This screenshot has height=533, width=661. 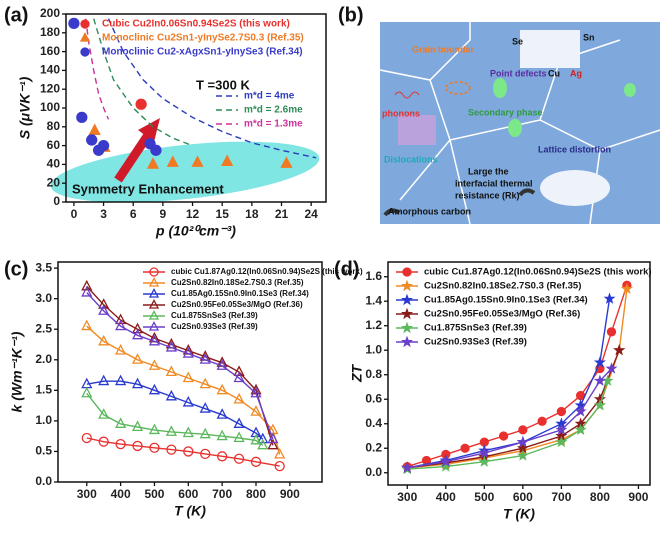 I want to click on panel-label: (a), so click(x=16, y=15).